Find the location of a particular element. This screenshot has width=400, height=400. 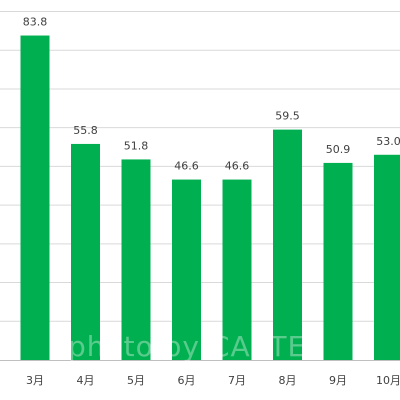

x-tick-label: 10月 is located at coordinates (388, 380).